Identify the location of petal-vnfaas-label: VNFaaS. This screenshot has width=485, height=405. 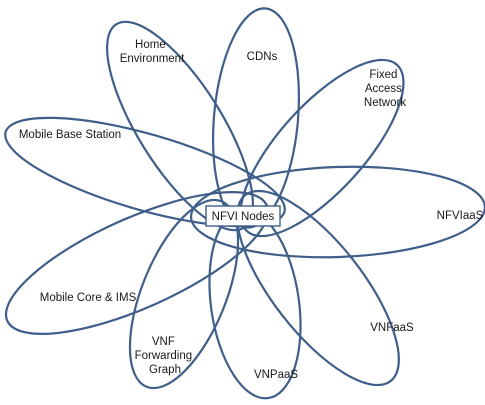
(392, 328).